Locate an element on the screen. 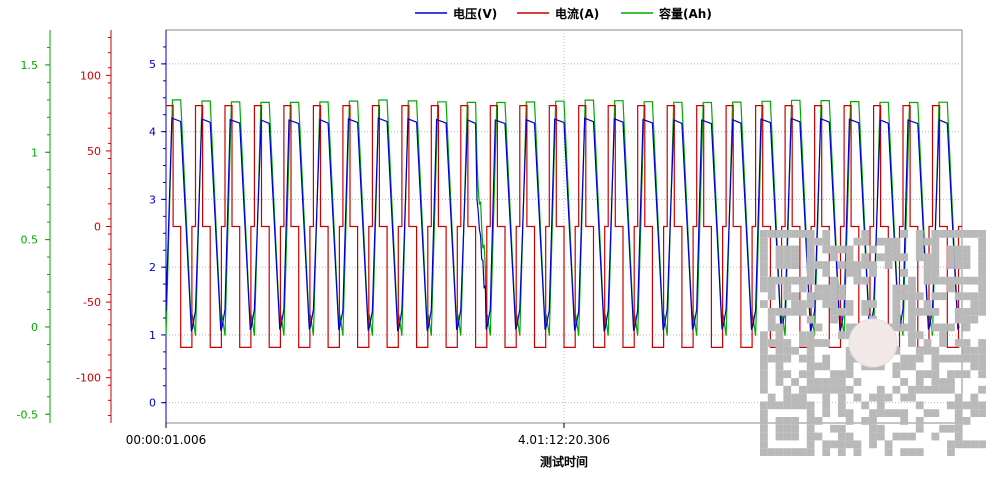 Image resolution: width=1008 pixels, height=482 pixels. voltage-tick-label: 2 is located at coordinates (152, 267).